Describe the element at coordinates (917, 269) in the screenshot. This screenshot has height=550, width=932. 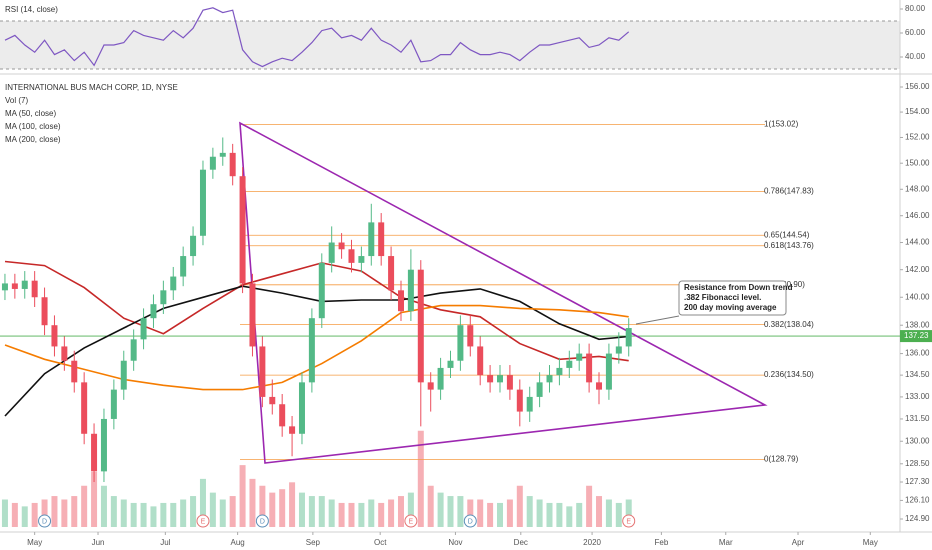
I see `y-tick-label: 142.00` at that location.